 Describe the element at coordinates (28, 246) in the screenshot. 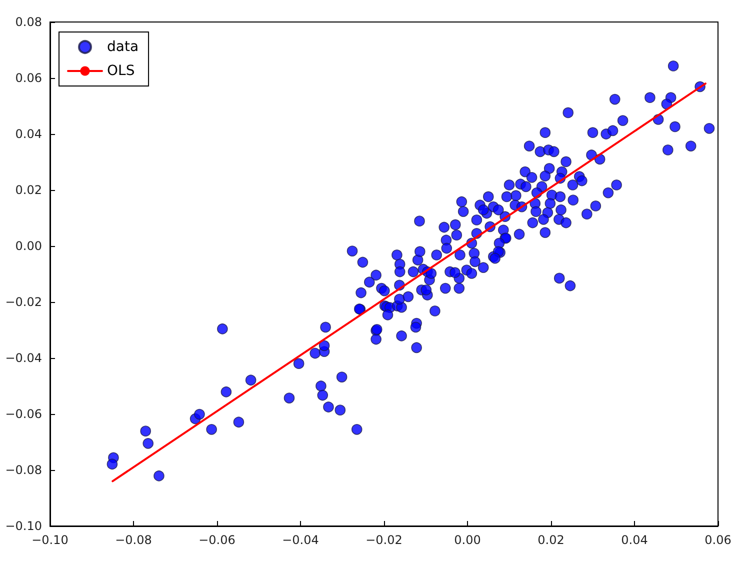

I see `y-tick-label: 0.00` at that location.